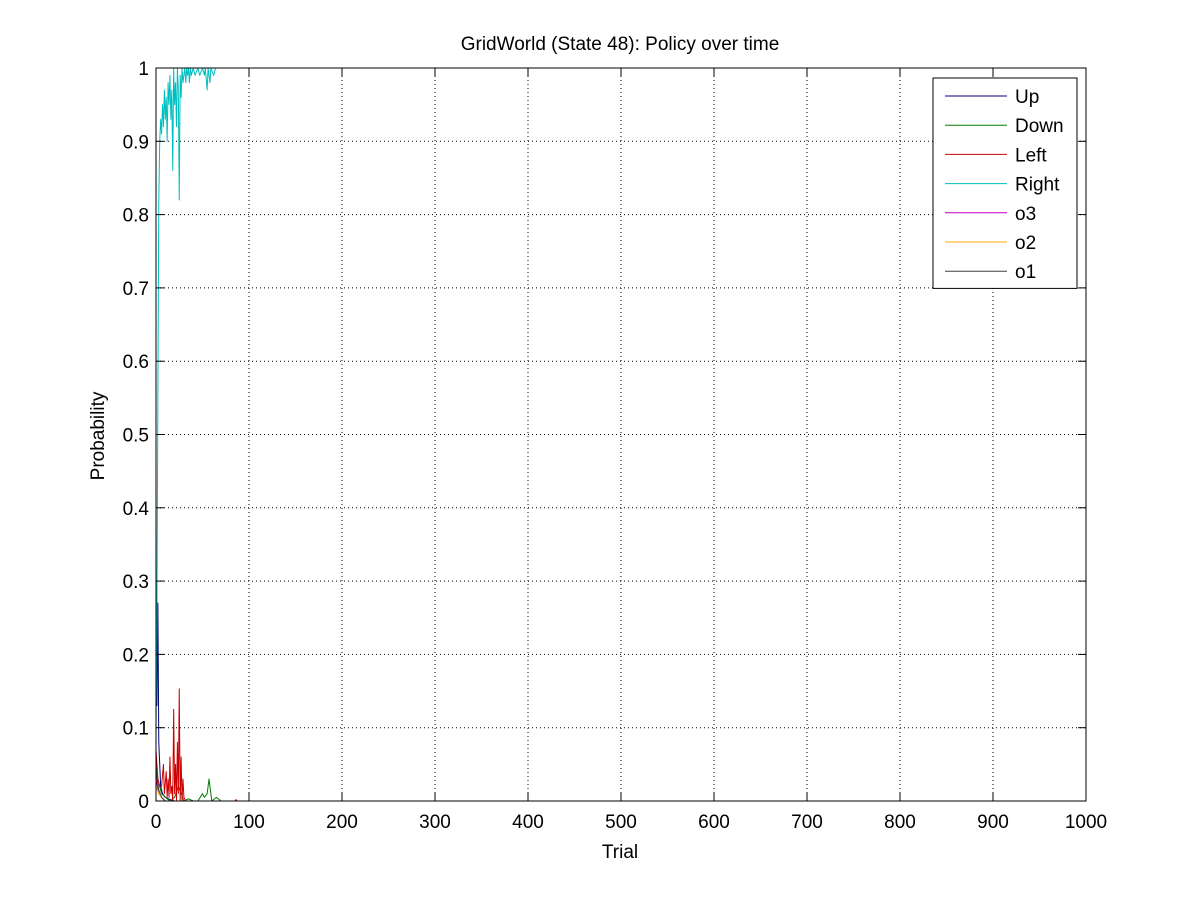  What do you see at coordinates (143, 69) in the screenshot?
I see `y-tick-label: 1` at bounding box center [143, 69].